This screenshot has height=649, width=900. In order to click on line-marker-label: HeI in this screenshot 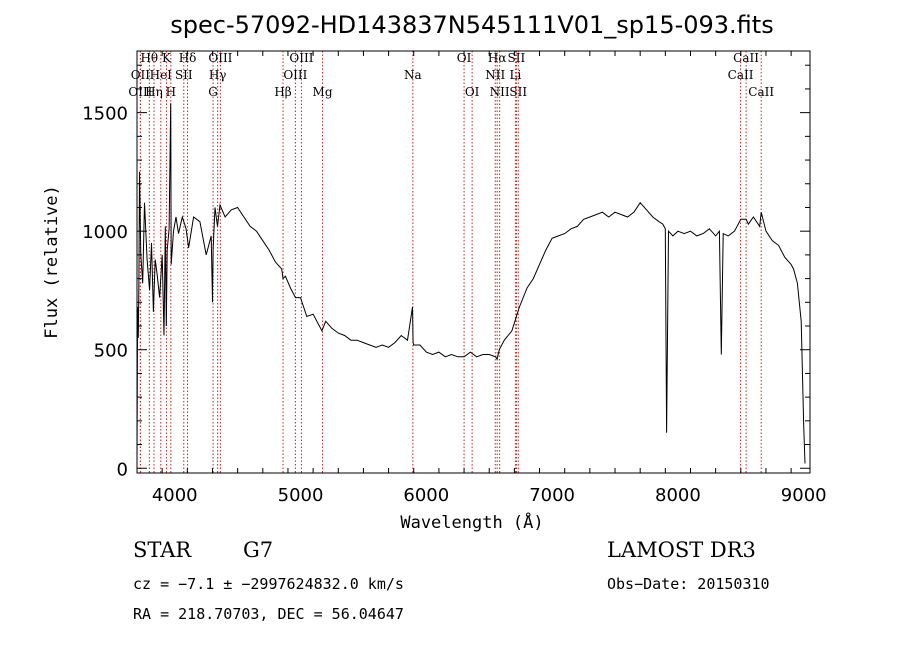, I will do `click(161, 75)`.